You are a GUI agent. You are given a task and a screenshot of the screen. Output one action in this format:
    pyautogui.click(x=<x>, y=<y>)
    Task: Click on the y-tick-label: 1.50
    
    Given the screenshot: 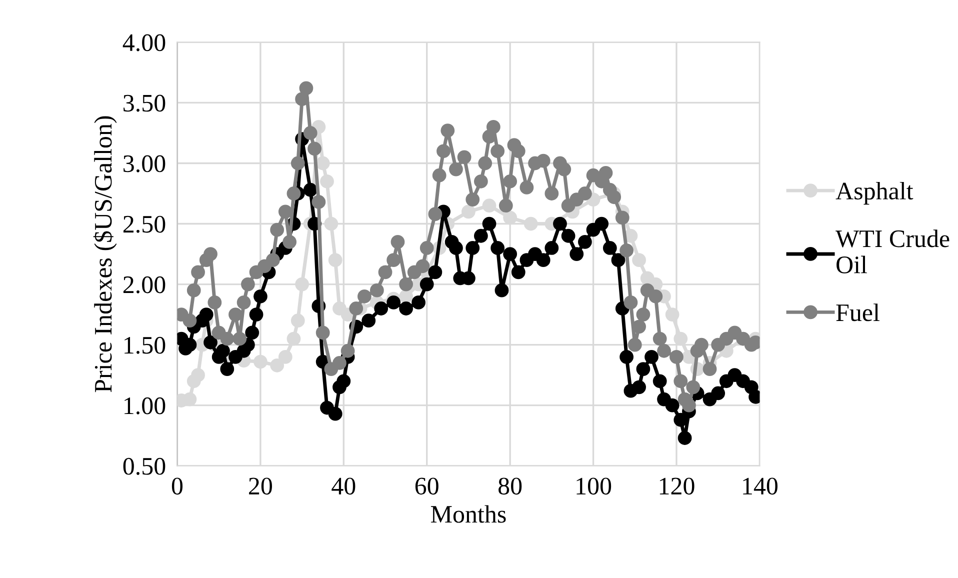 What is the action you would take?
    pyautogui.click(x=145, y=345)
    